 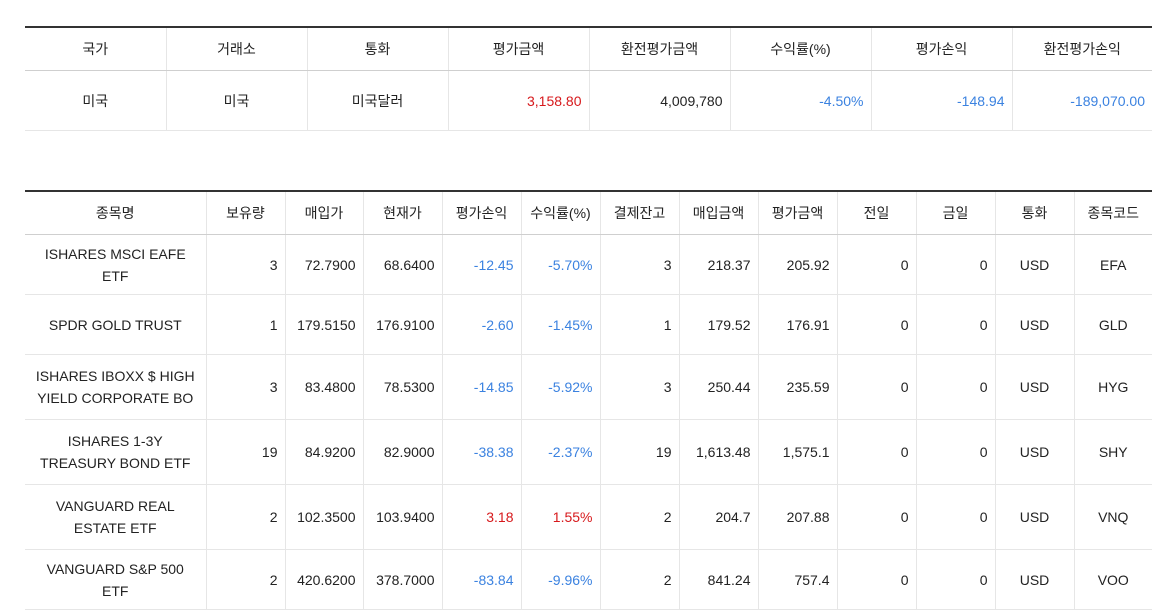 What do you see at coordinates (324, 213) in the screenshot?
I see `holdings-header-buy-price: 매입가` at bounding box center [324, 213].